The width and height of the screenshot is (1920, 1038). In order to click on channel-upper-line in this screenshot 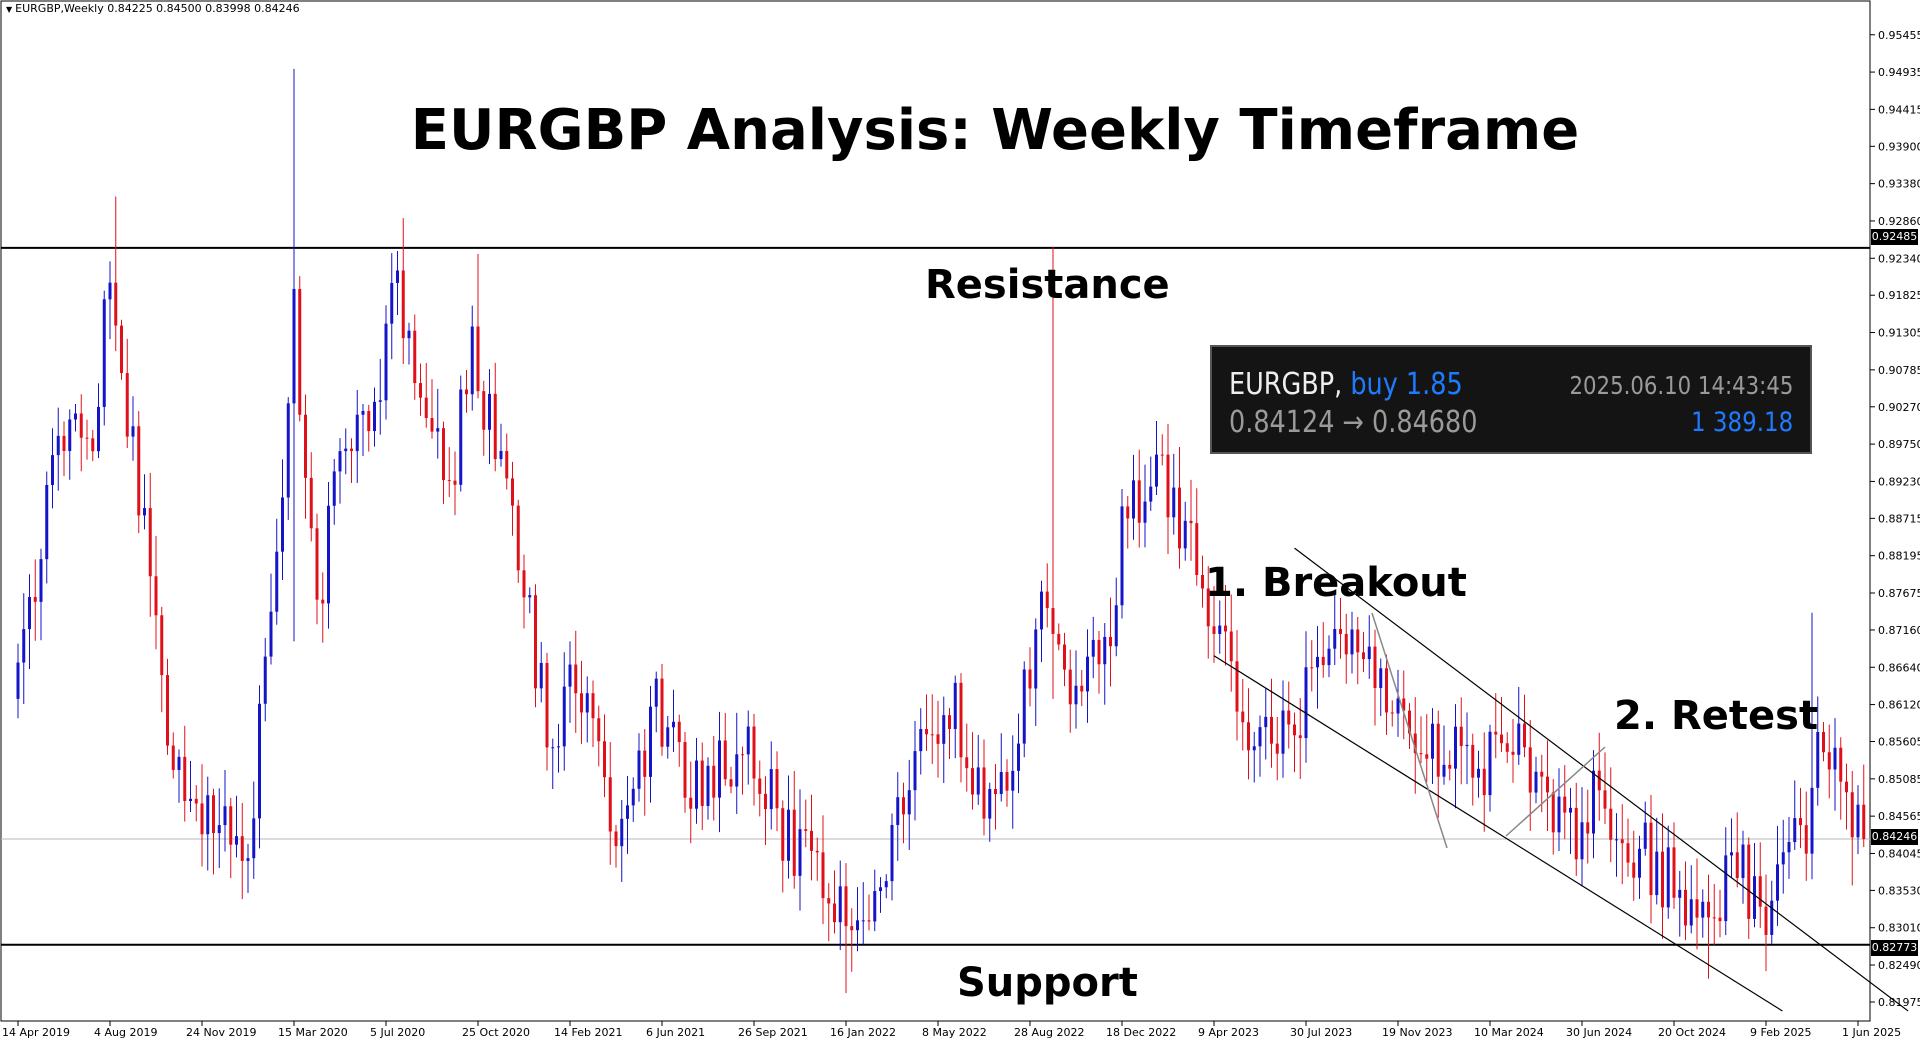, I will do `click(1601, 779)`.